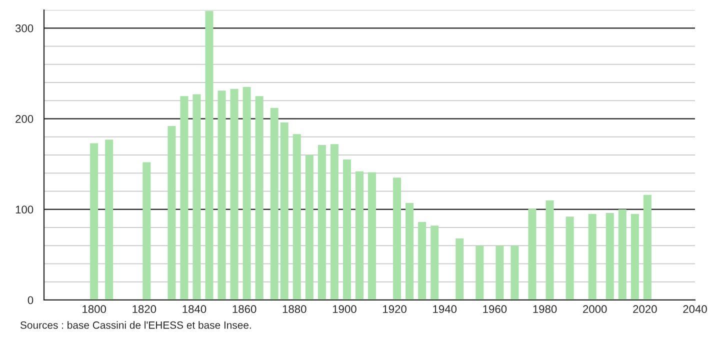  Describe the element at coordinates (94, 309) in the screenshot. I see `x-tick-label: 1800` at that location.